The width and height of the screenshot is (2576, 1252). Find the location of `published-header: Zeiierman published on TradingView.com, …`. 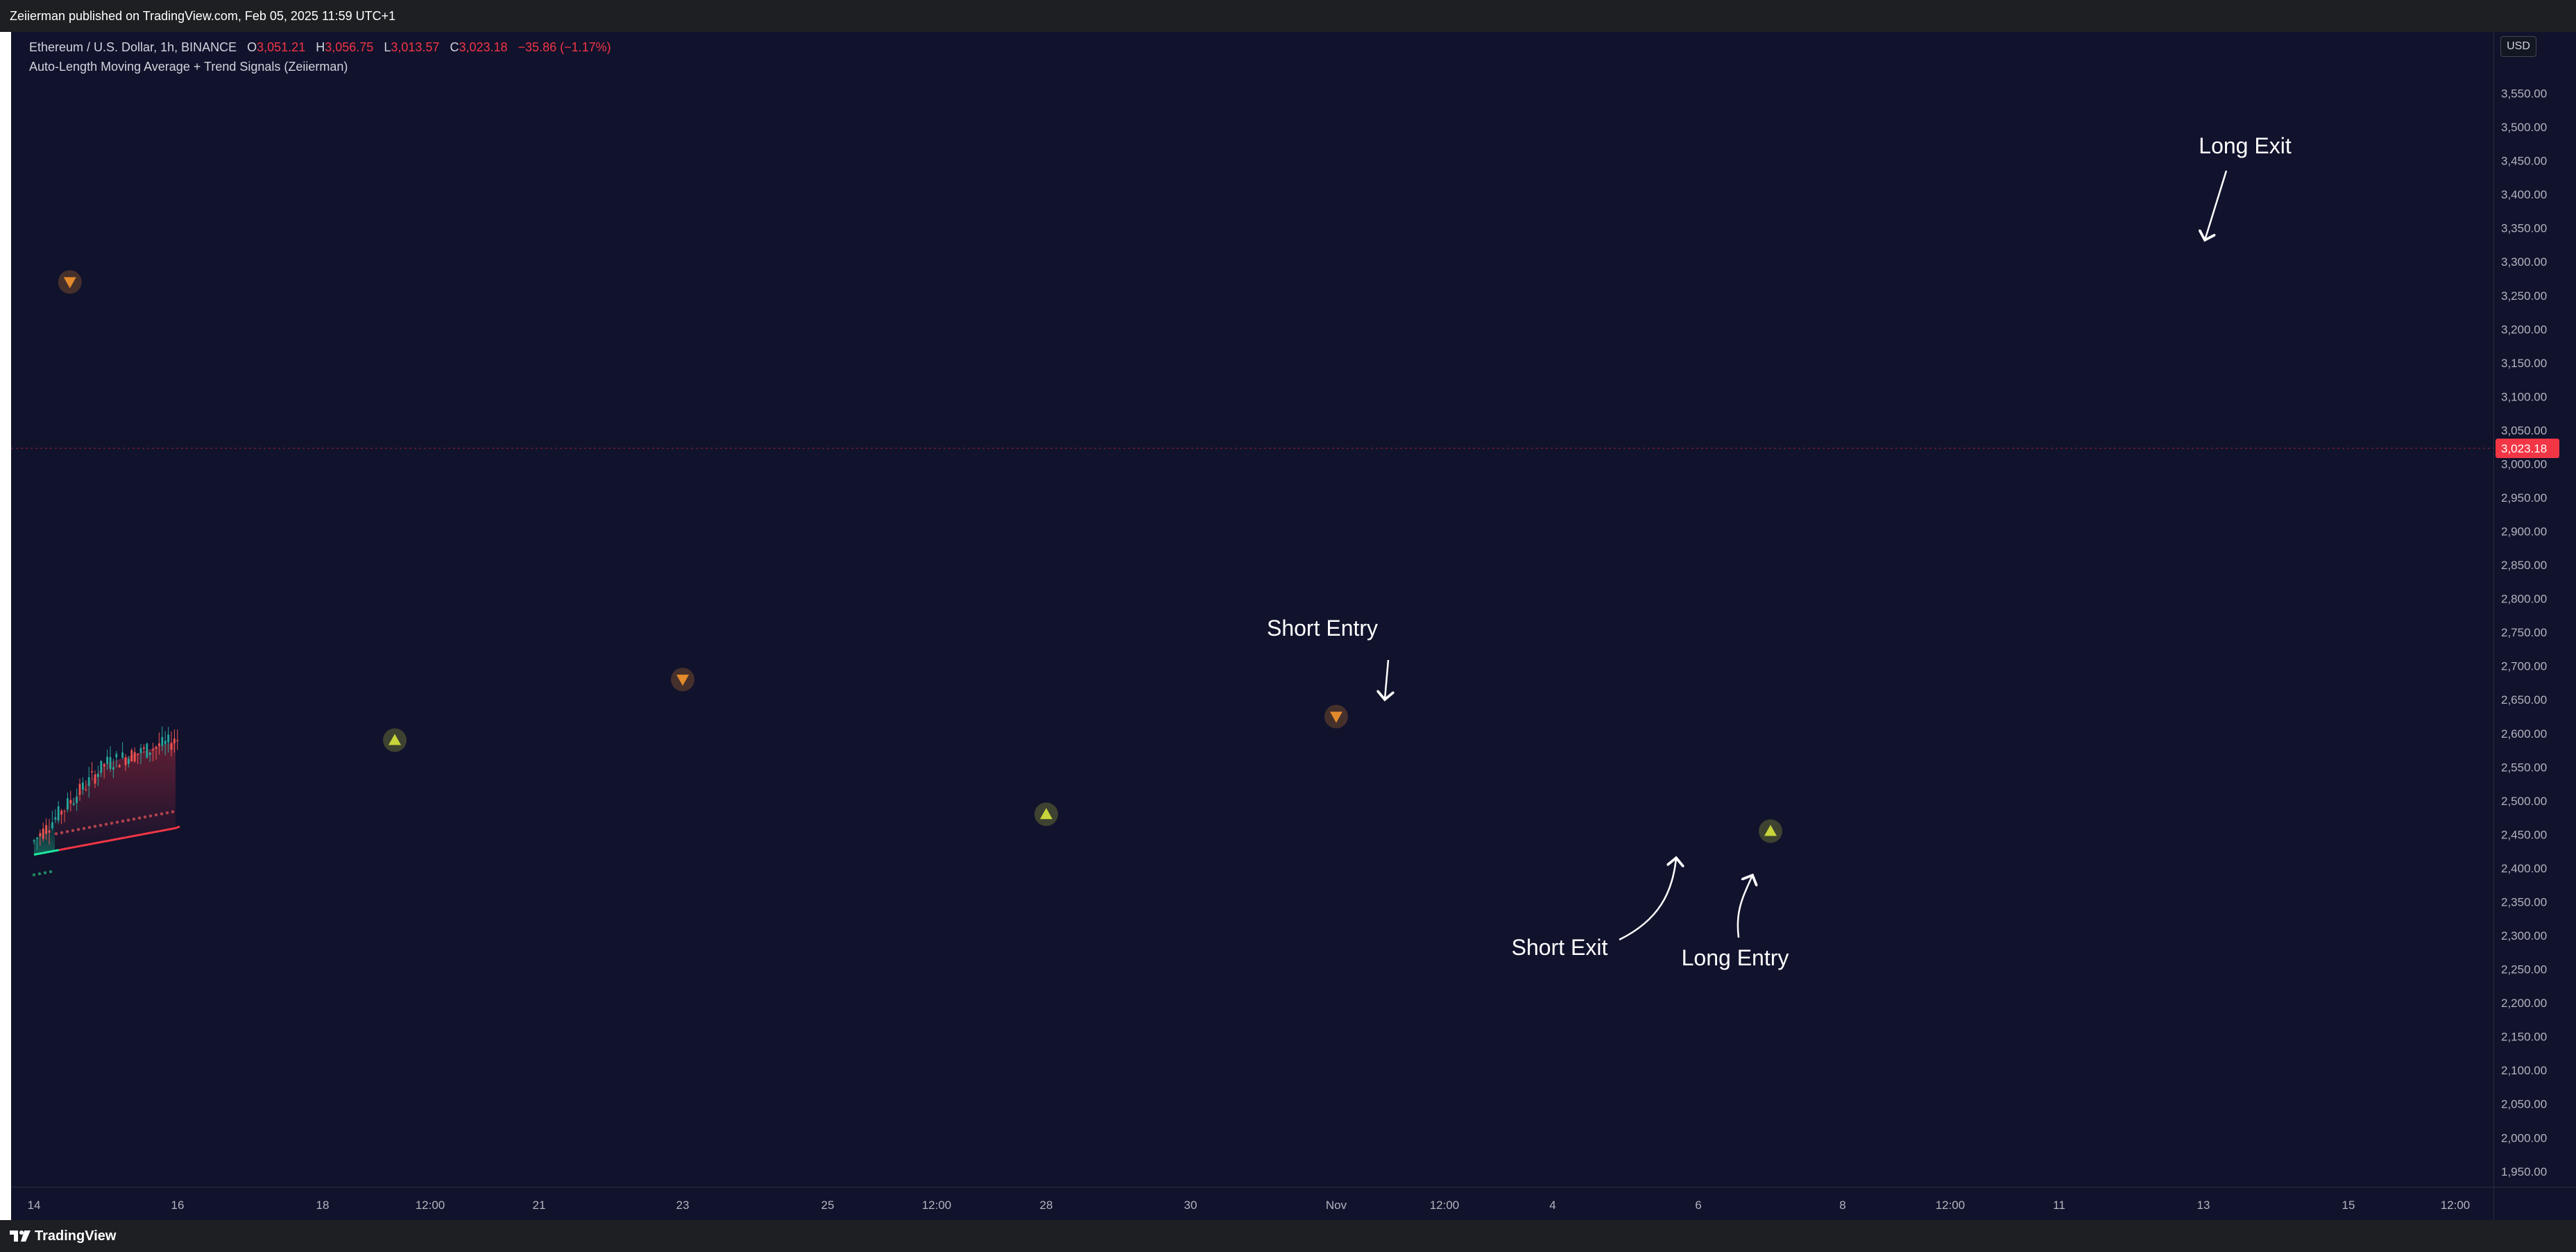

published-header: Zeiierman published on TradingView.com, … is located at coordinates (1288, 16).